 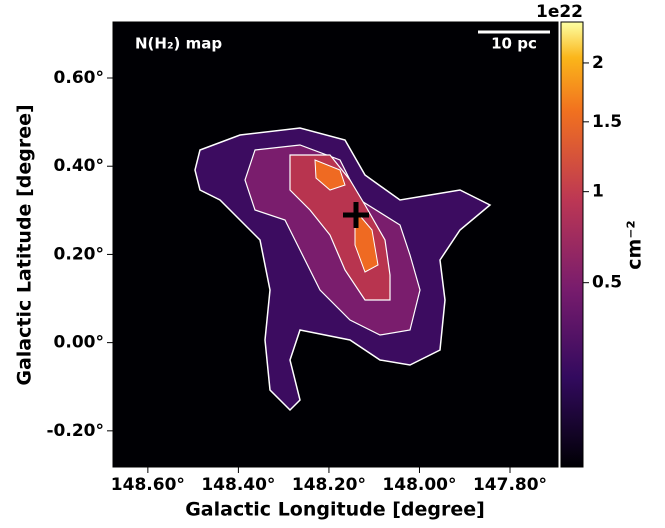 What do you see at coordinates (79, 78) in the screenshot?
I see `y-tick-label: 0.60°` at bounding box center [79, 78].